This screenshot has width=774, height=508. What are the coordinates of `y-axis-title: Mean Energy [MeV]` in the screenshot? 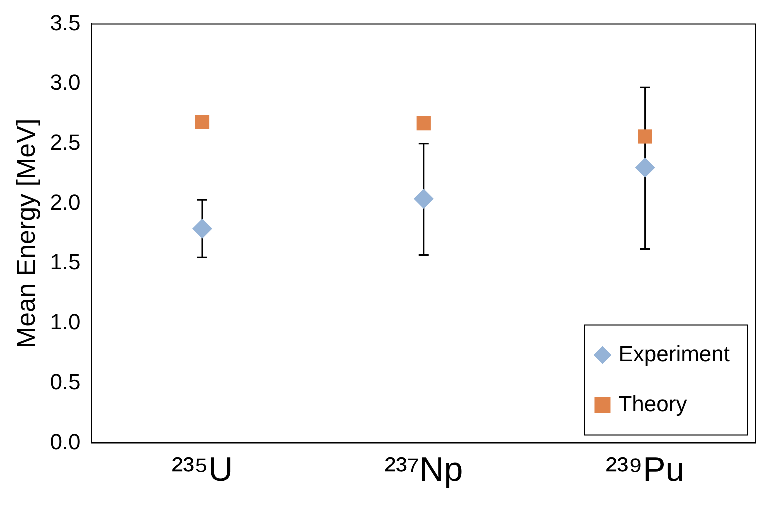 It's located at (25, 233).